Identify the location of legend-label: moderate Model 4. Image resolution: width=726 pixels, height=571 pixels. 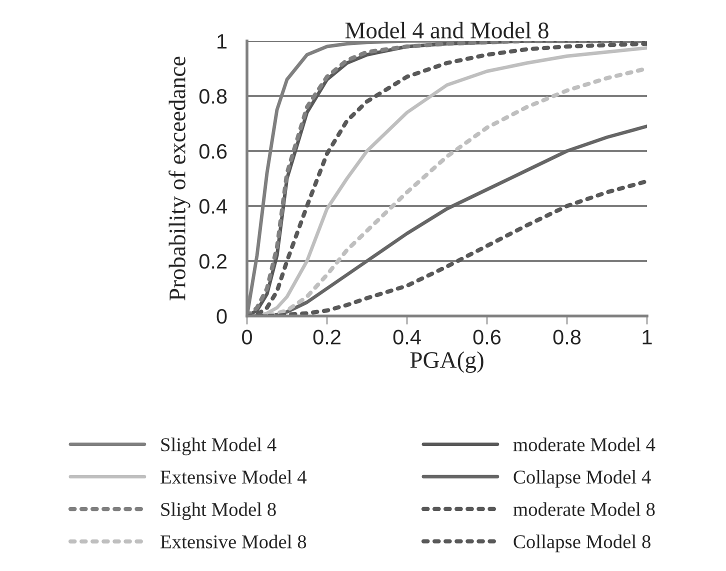
(584, 445).